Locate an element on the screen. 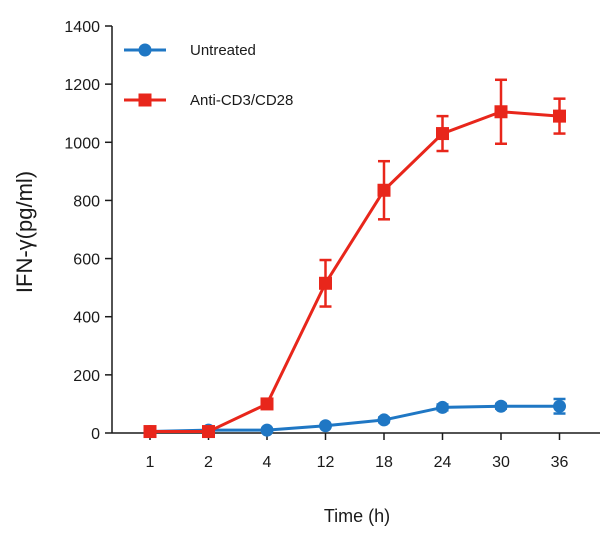  x-axis-title: Time (h) is located at coordinates (357, 516).